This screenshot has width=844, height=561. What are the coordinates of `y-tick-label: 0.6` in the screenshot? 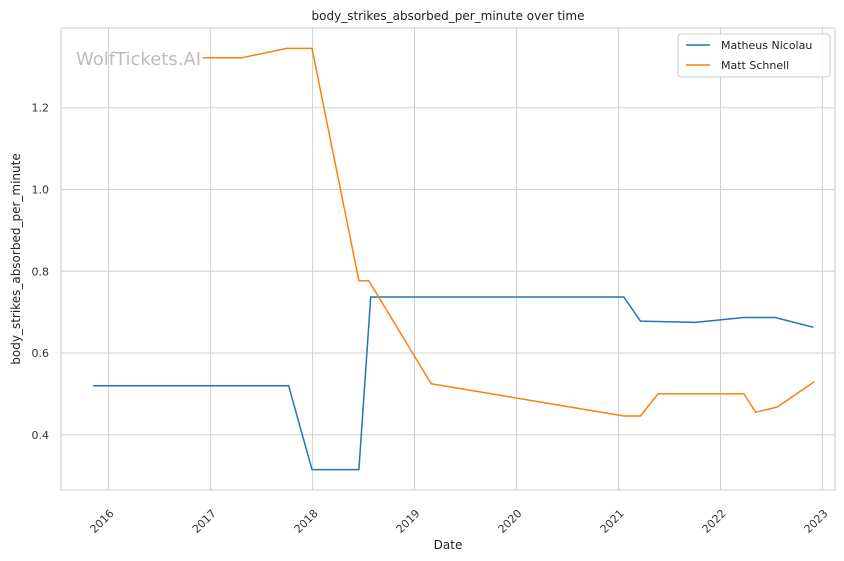 It's located at (41, 353).